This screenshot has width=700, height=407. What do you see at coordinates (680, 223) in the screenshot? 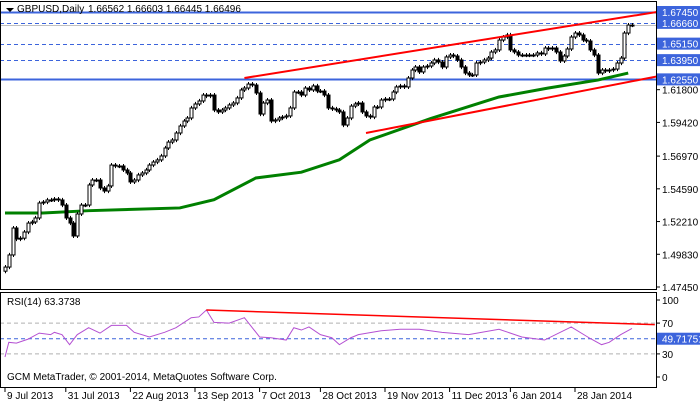
I see `y-tick-label: 1.52210` at bounding box center [680, 223].